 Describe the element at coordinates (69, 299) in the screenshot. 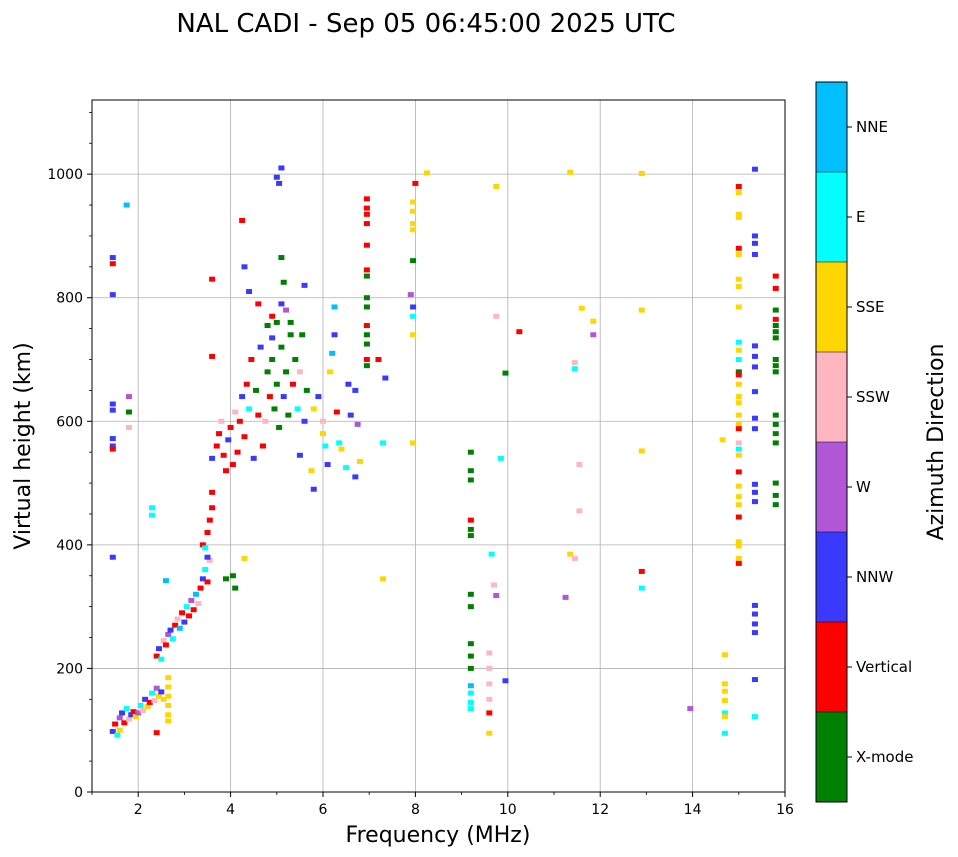

I see `y-tick-label: 800` at that location.